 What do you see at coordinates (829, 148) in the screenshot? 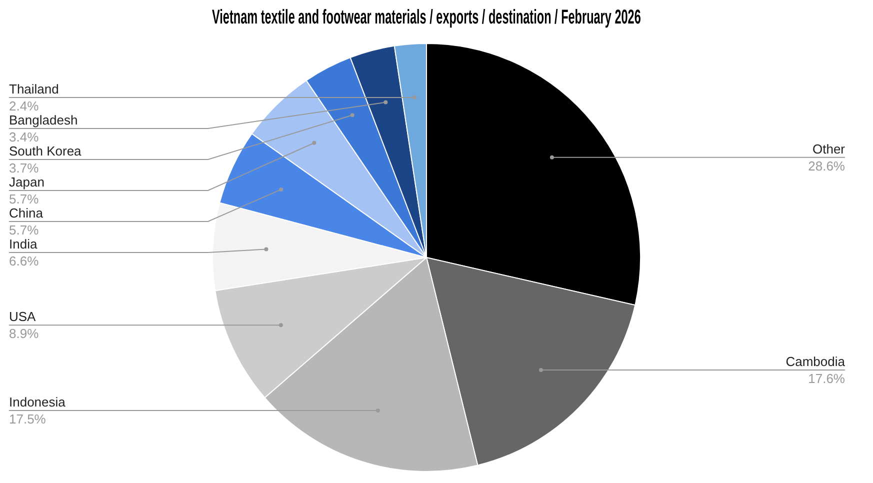
I see `slice-label: Other` at bounding box center [829, 148].